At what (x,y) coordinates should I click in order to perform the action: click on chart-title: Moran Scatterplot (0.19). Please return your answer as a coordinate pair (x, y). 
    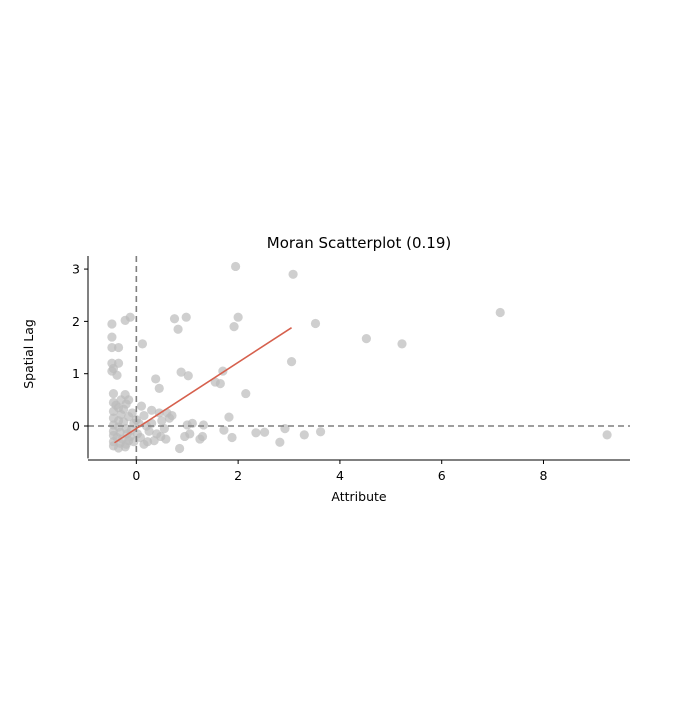
    Looking at the image, I should click on (359, 243).